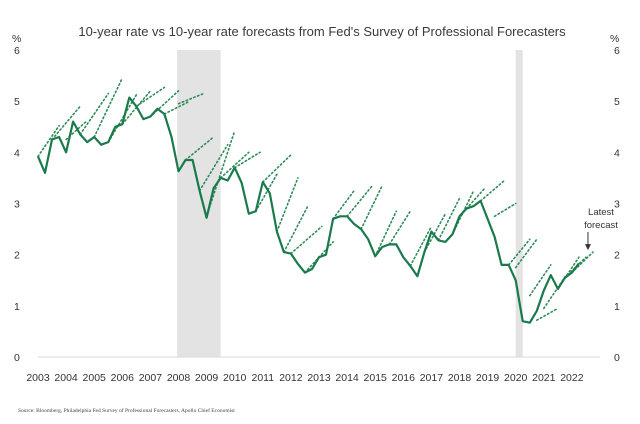 This screenshot has height=424, width=640. What do you see at coordinates (17, 153) in the screenshot?
I see `y-tick-left-4: 4` at bounding box center [17, 153].